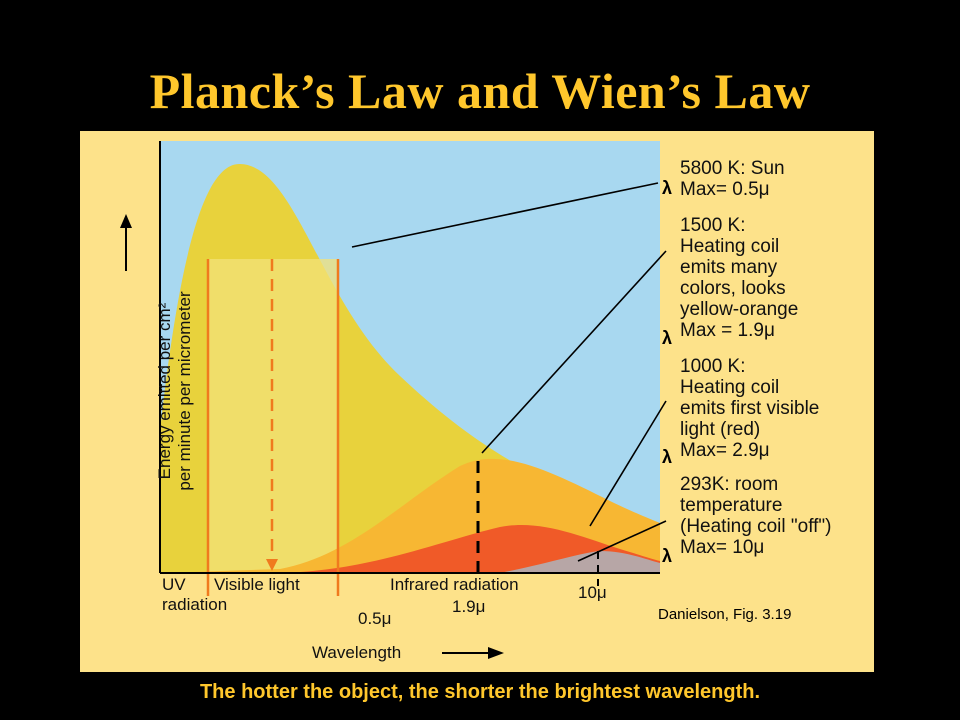 This screenshot has width=960, height=720. Describe the element at coordinates (720, 429) in the screenshot. I see `annotation-1000k-line4: light (red)` at that location.